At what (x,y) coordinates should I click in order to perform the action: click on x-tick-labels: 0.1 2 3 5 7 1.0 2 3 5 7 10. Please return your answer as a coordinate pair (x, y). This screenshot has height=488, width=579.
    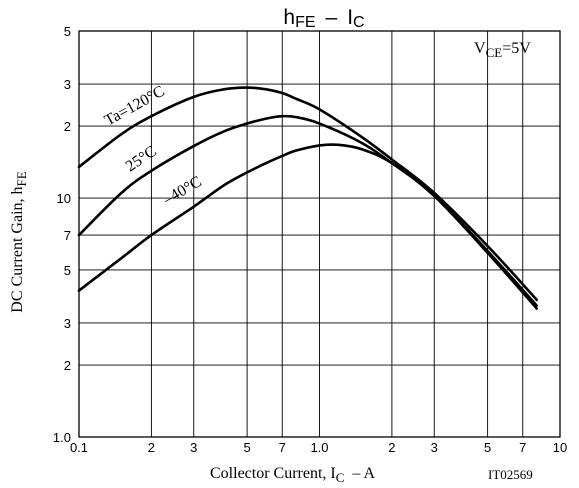
    Looking at the image, I should click on (318, 447).